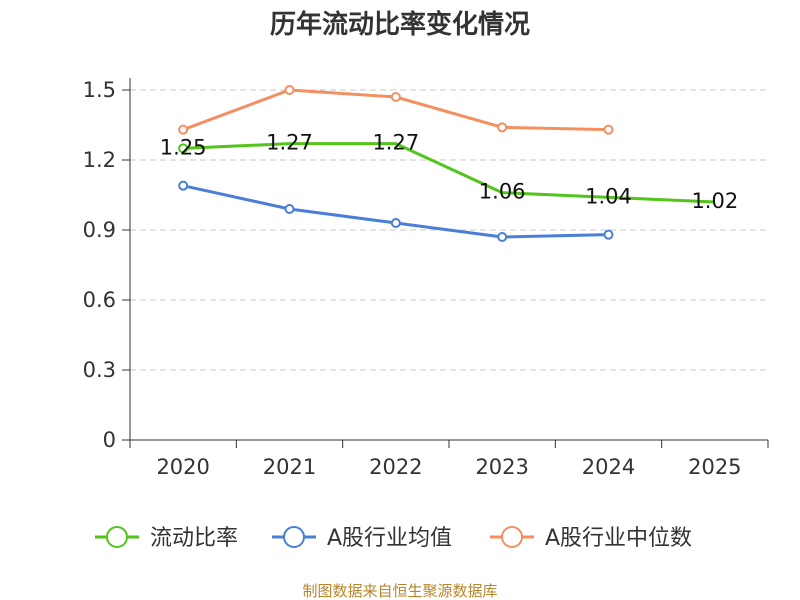  I want to click on legend-label: A股行业中位数, so click(618, 538).